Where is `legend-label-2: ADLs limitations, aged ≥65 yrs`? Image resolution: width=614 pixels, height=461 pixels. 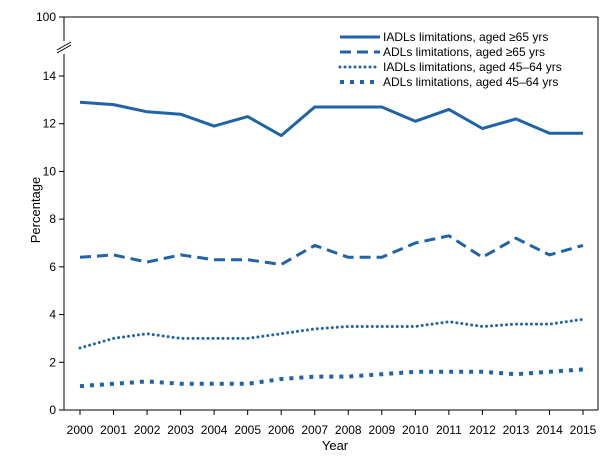
legend-label-2: ADLs limitations, aged ≥65 yrs is located at coordinates (464, 52).